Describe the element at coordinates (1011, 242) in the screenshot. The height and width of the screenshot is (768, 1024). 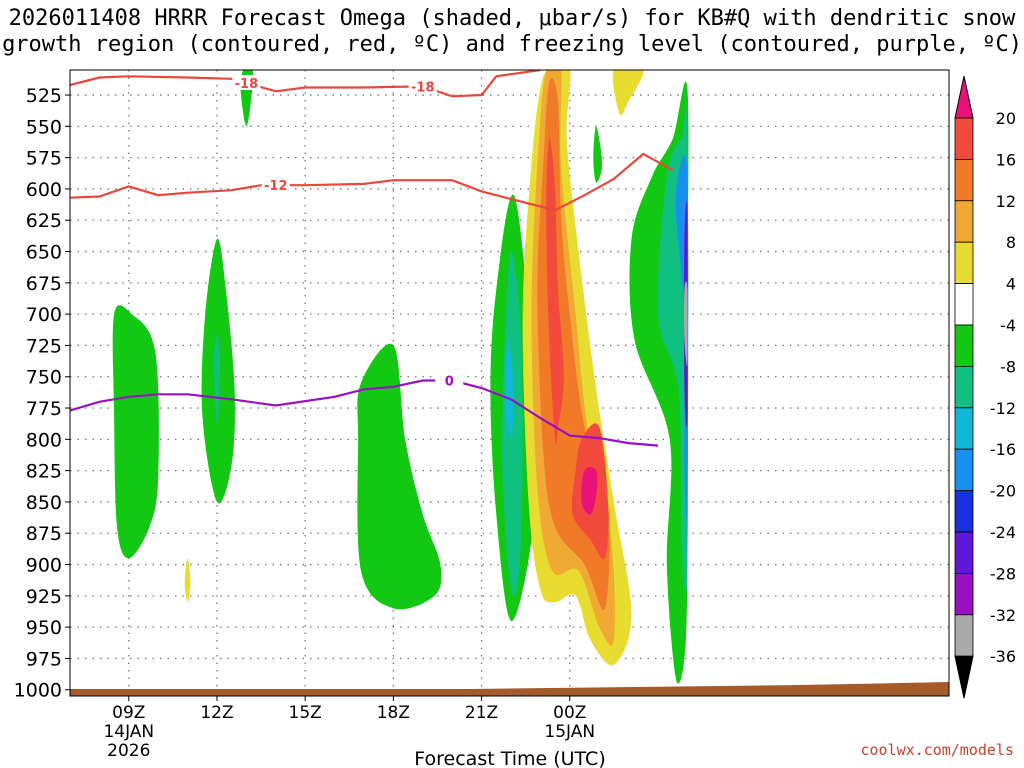
I see `colorbar-label-8: 8` at that location.